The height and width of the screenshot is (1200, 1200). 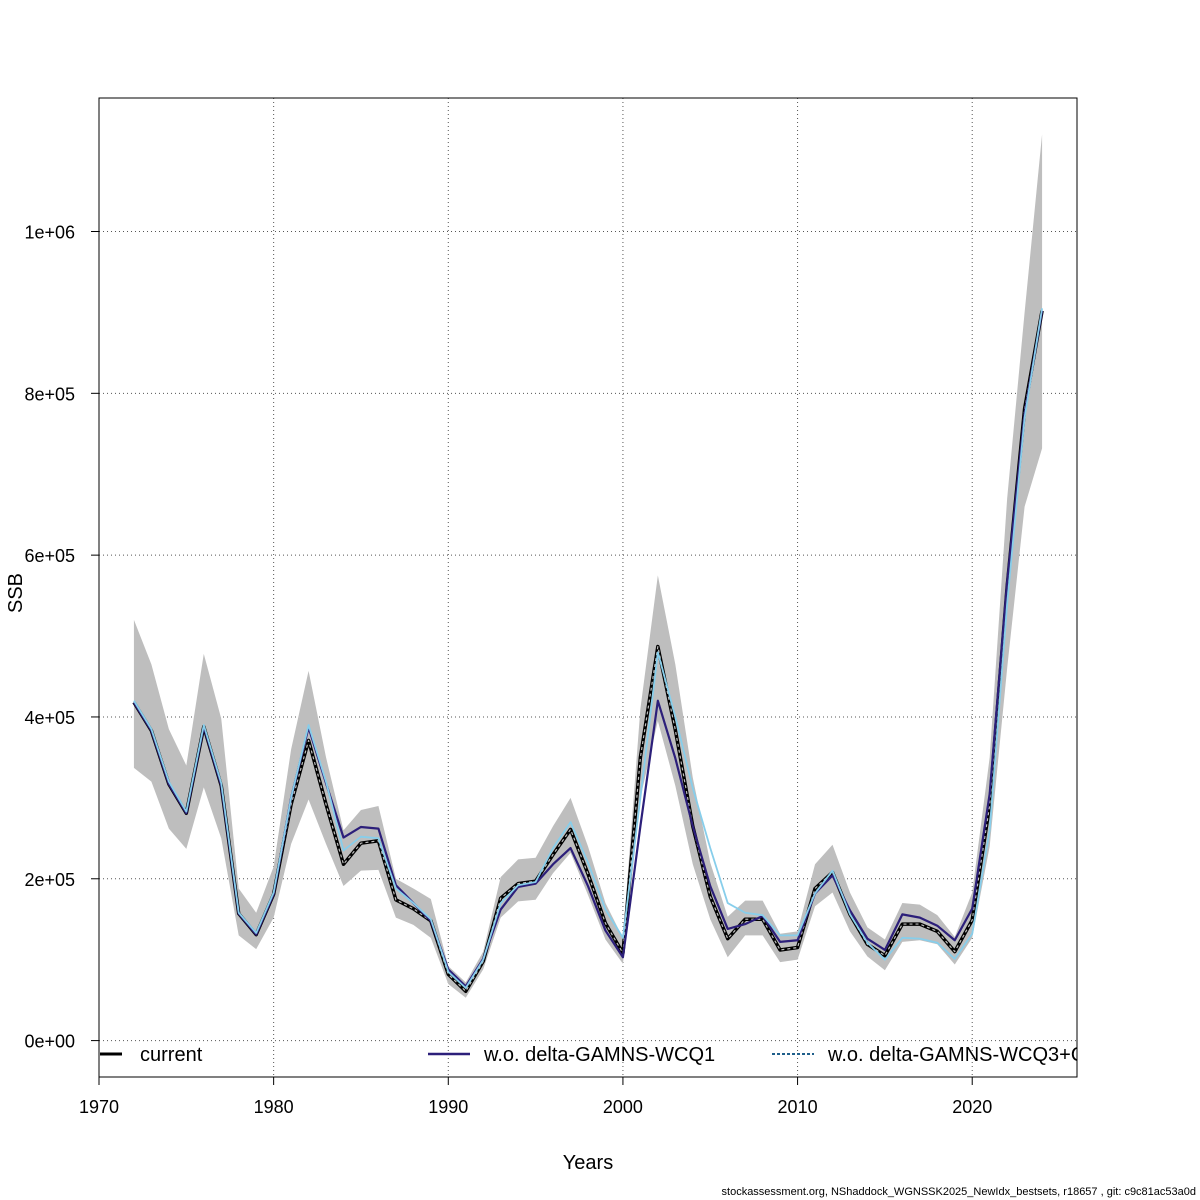 What do you see at coordinates (49, 556) in the screenshot?
I see `y-tick-label: 6e+05` at bounding box center [49, 556].